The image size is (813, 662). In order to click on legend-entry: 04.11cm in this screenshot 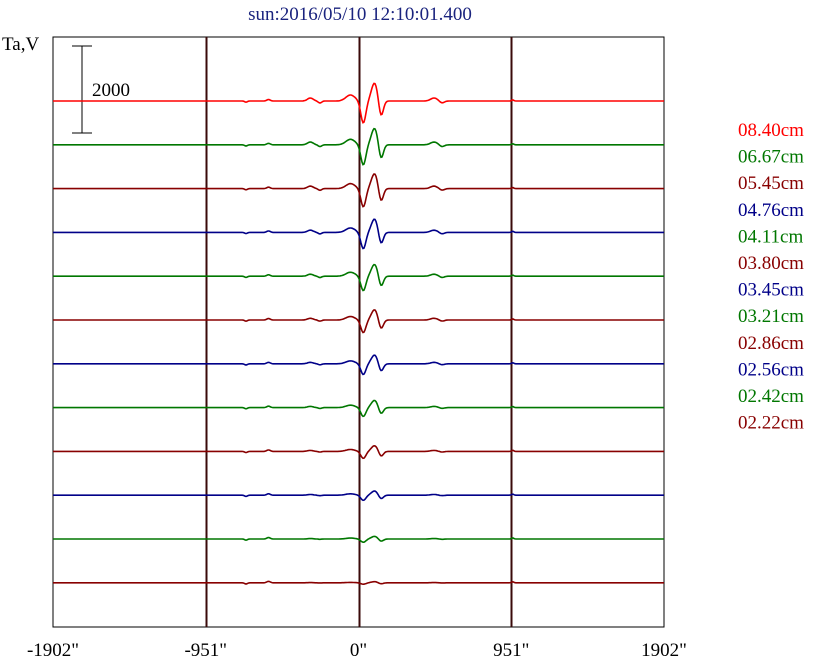, I will do `click(770, 236)`.